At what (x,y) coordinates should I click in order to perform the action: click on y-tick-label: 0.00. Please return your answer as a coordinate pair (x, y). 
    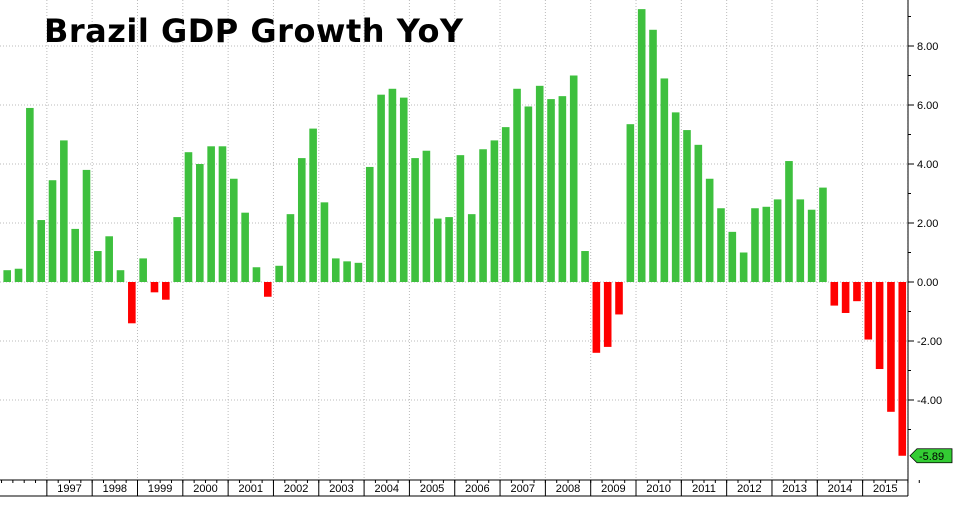
    Looking at the image, I should click on (927, 283).